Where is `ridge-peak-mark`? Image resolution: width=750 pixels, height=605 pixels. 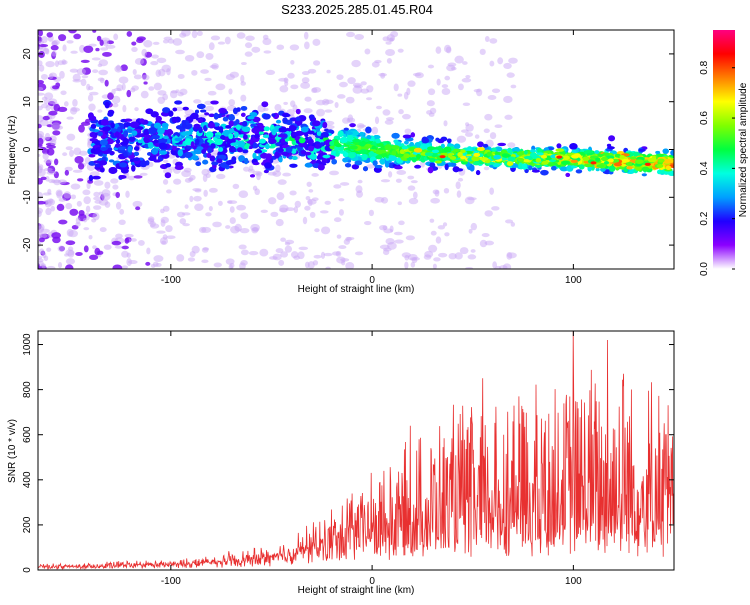
ridge-peak-mark is located at coordinates (593, 163).